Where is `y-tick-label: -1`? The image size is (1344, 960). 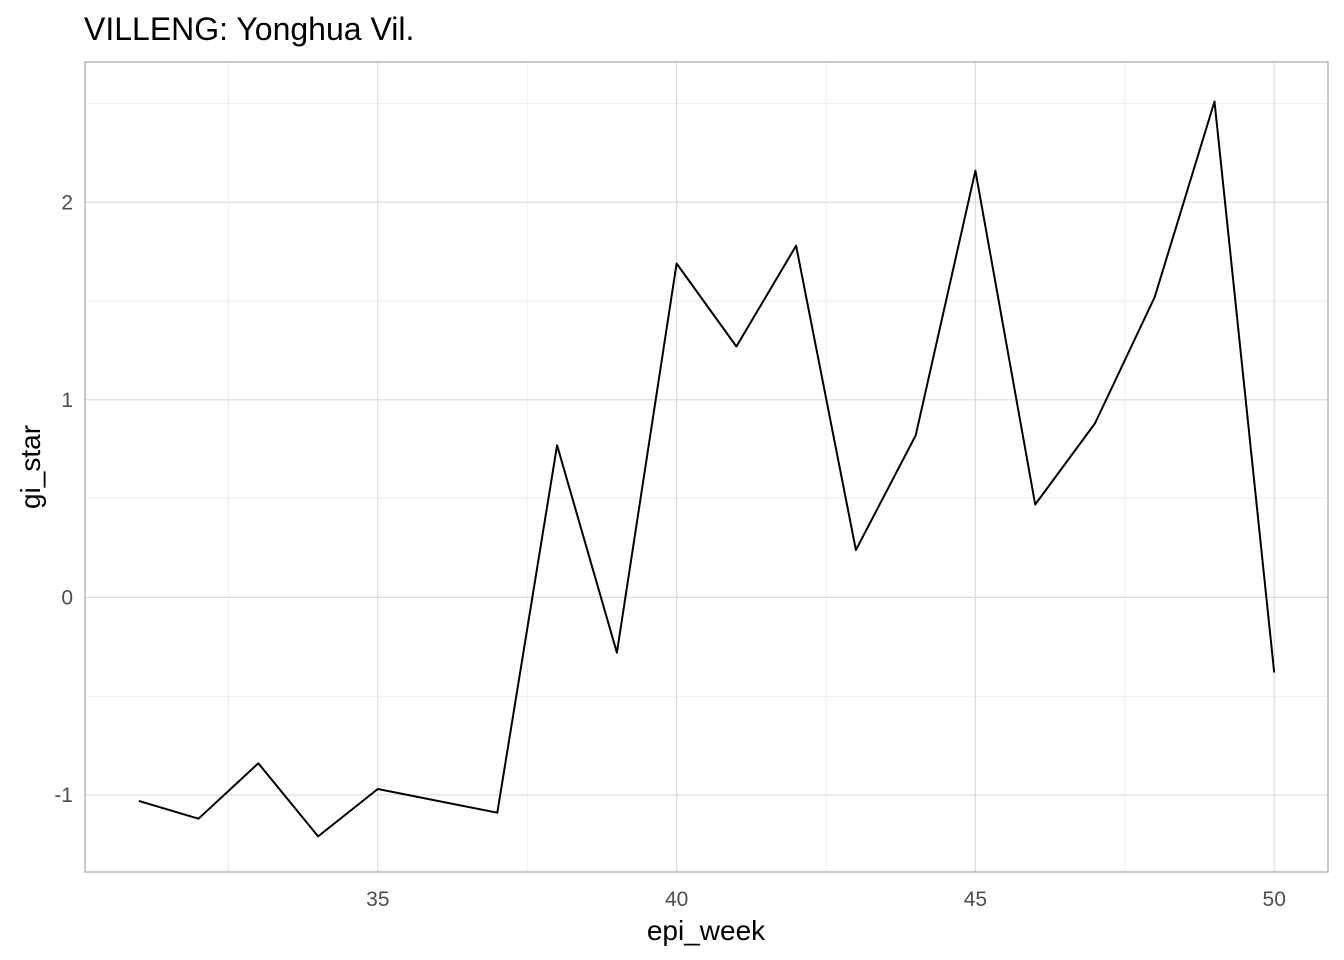 y-tick-label: -1 is located at coordinates (63, 795).